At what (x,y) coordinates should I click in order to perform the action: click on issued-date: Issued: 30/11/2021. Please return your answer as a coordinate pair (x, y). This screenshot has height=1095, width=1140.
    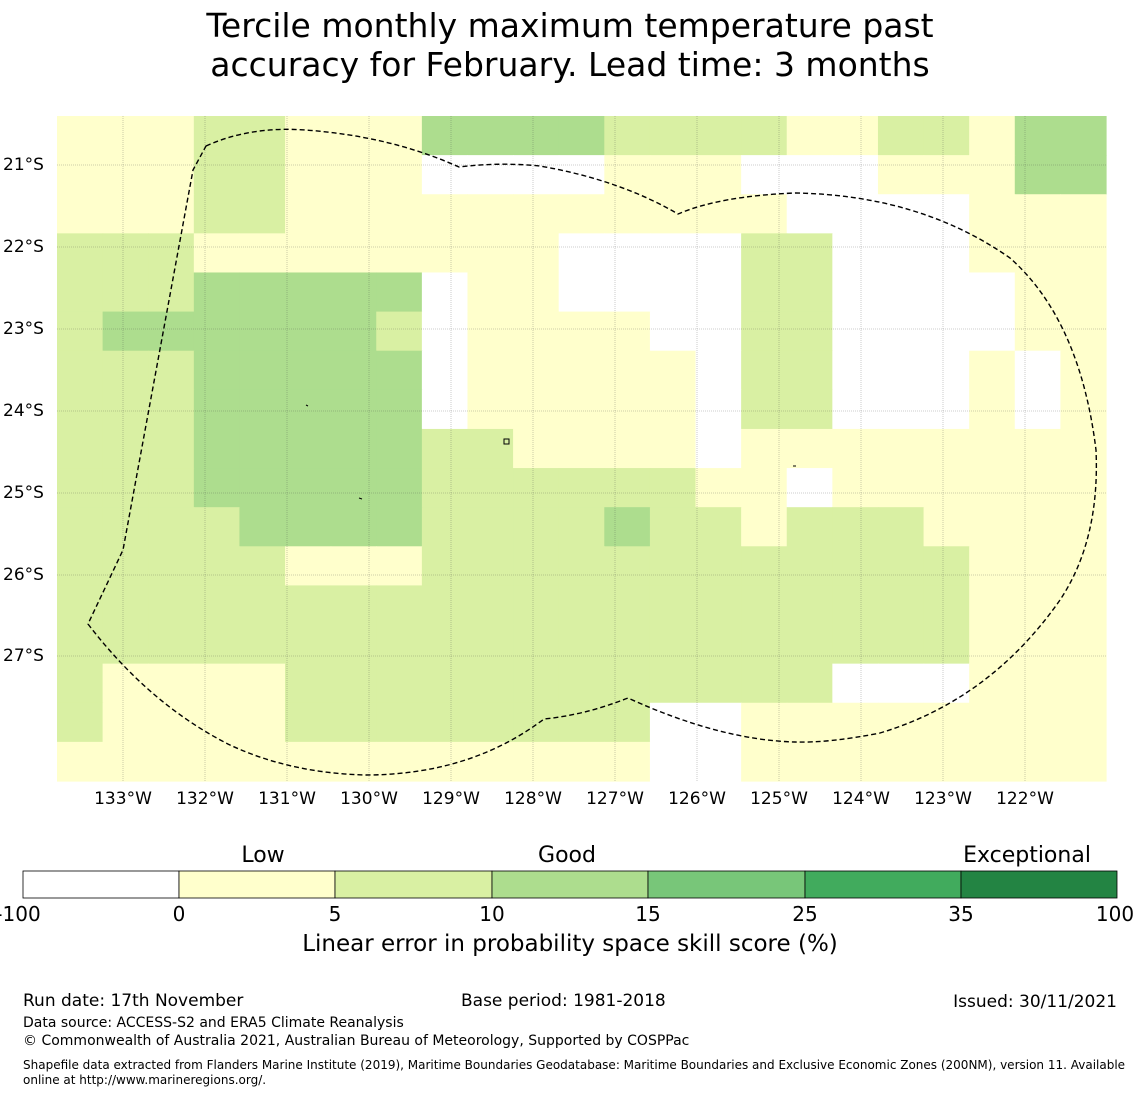
    Looking at the image, I should click on (1035, 1002).